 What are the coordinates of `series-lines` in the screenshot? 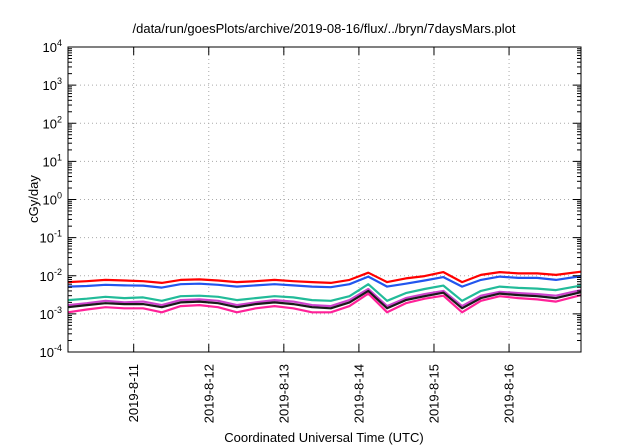 It's located at (324, 292).